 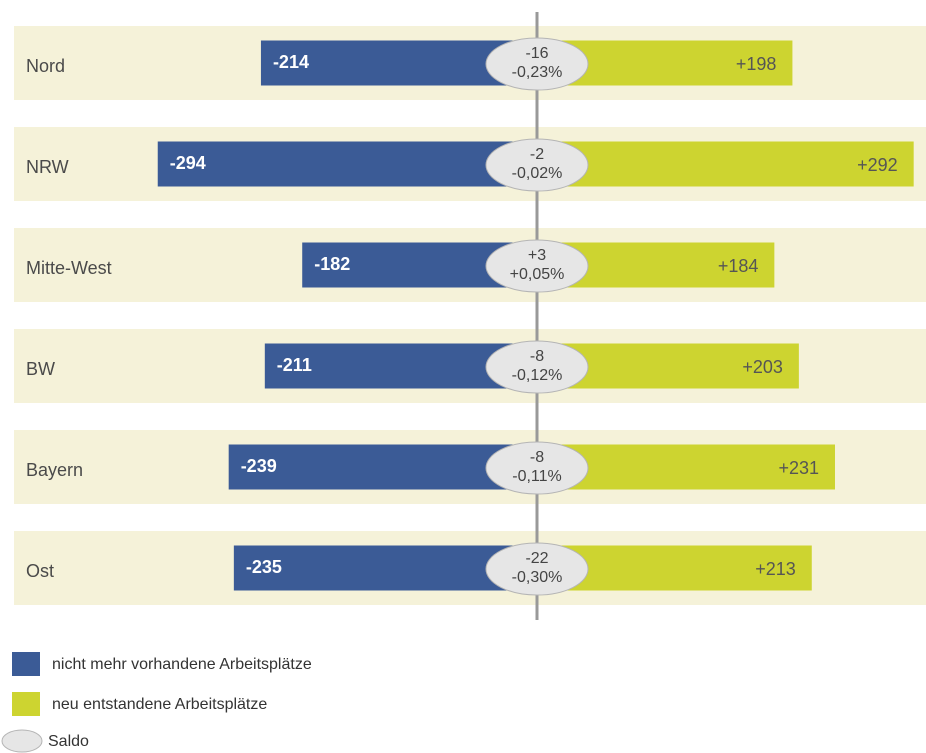 I want to click on legend-label: nicht mehr vorhandene Arbeitsplätze, so click(x=182, y=664).